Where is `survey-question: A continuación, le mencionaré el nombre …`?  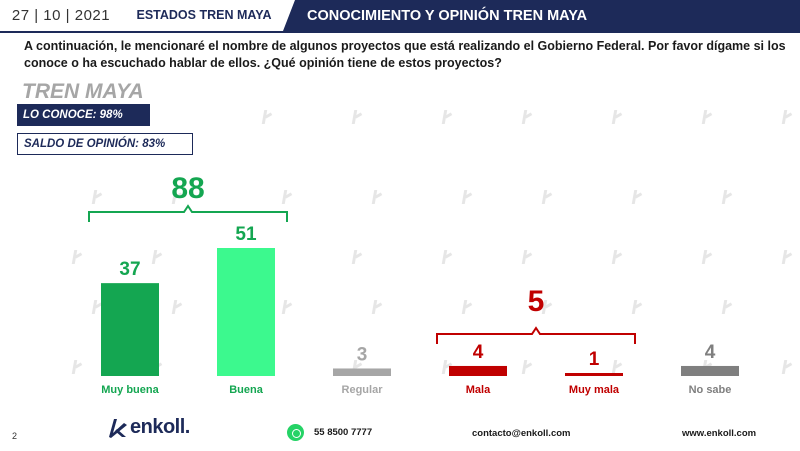 survey-question: A continuación, le mencionaré el nombre … is located at coordinates (405, 54).